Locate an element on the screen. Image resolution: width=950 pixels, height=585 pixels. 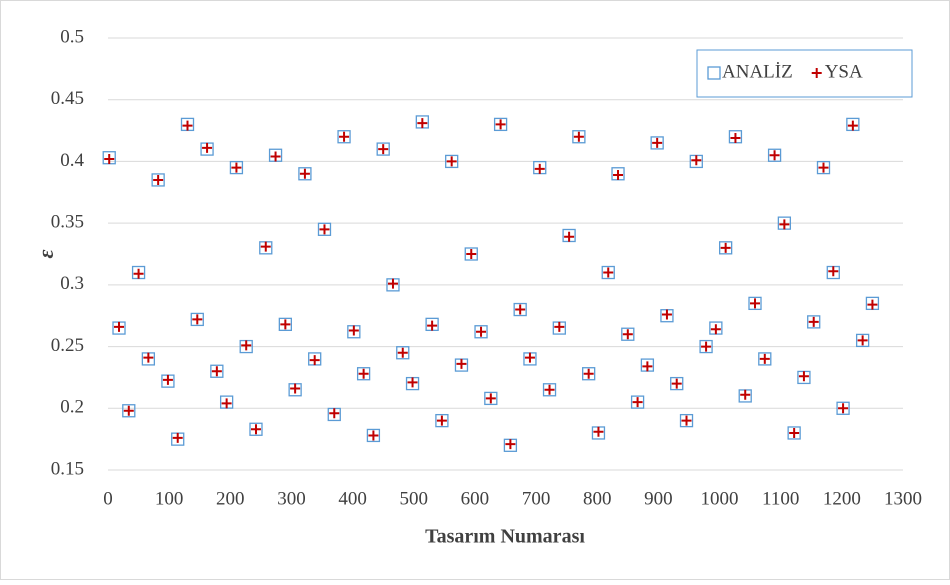
y-tick-label: 0.15 is located at coordinates (67, 468).